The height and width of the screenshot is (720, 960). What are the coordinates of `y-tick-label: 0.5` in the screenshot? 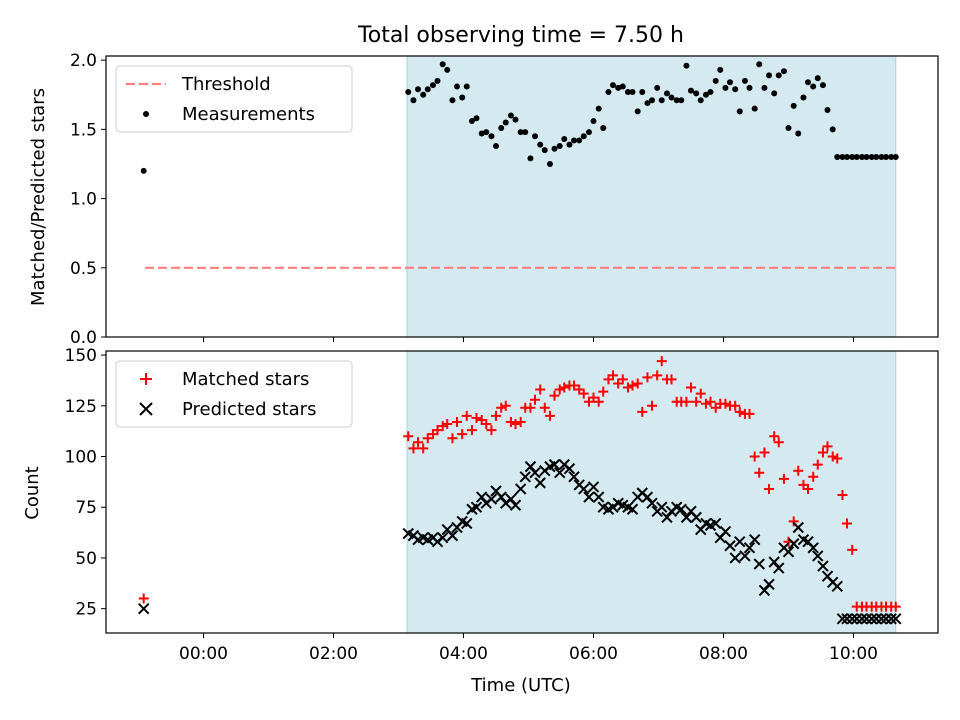 It's located at (83, 269).